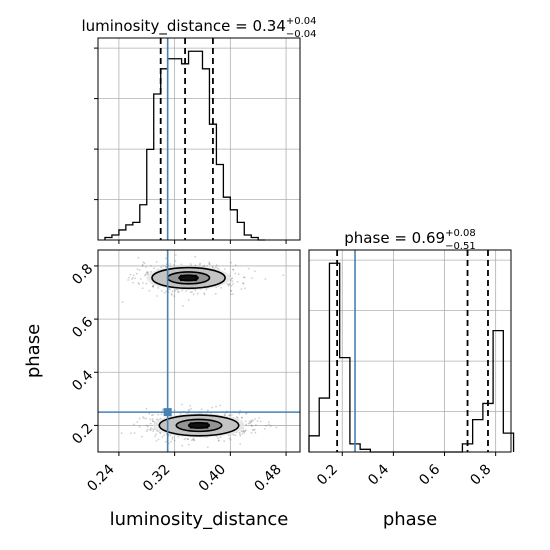  I want to click on title-main: phase = 0.69, so click(394, 238).